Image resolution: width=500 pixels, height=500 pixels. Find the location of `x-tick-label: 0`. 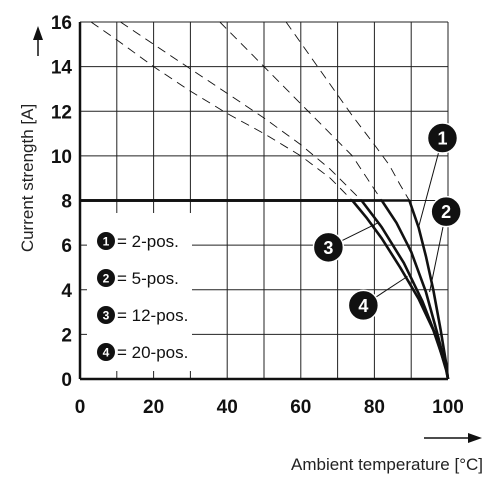

x-tick-label: 0 is located at coordinates (80, 407).